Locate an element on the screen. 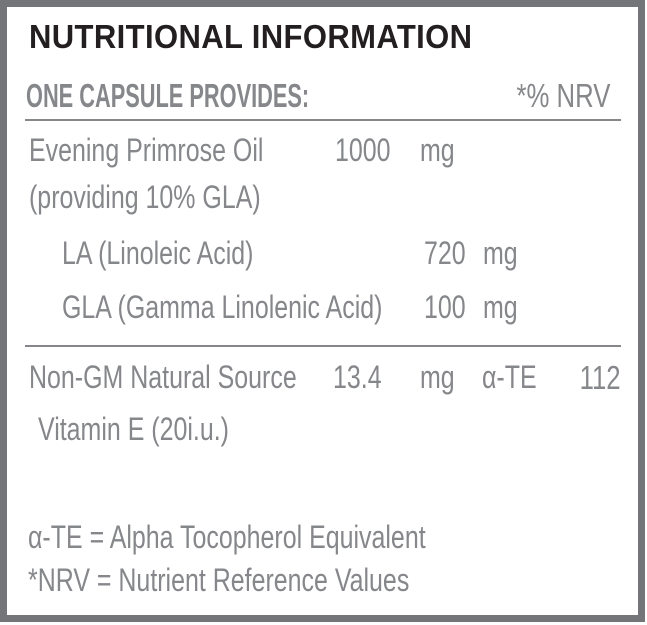 This screenshot has width=647, height=625. nutrient-amount: 13.4 is located at coordinates (357, 377).